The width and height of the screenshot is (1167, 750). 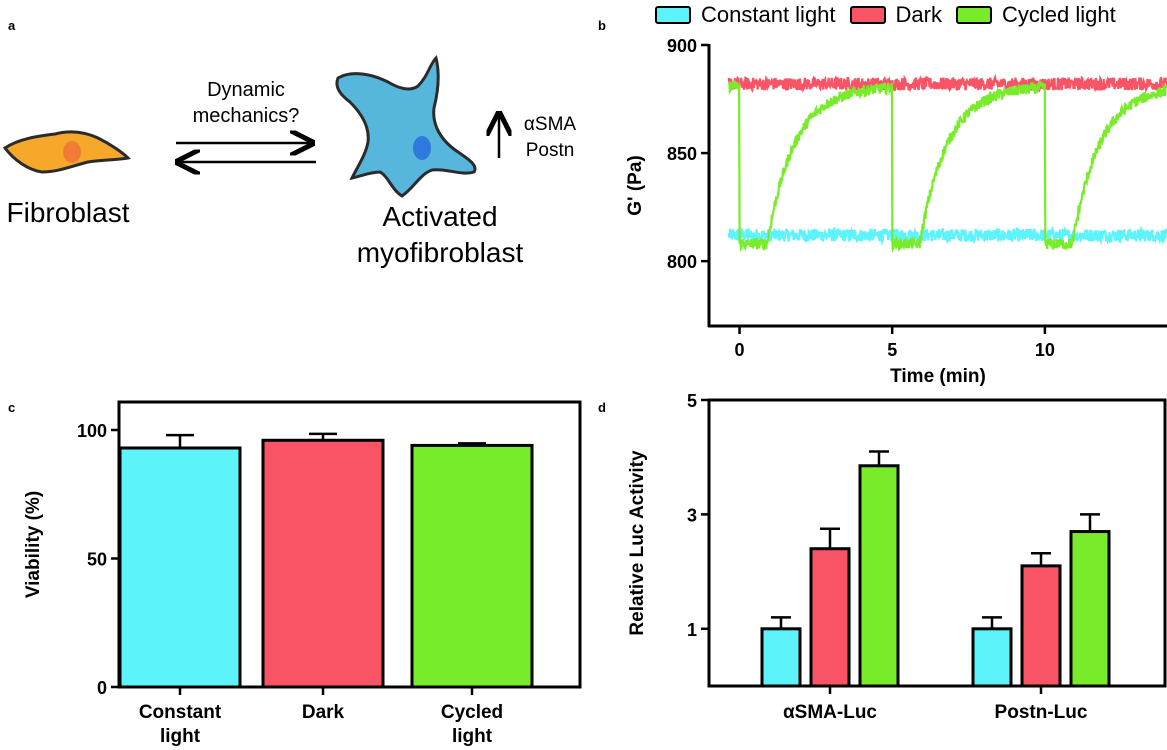 What do you see at coordinates (180, 712) in the screenshot?
I see `c-x-tick-label: Constant` at bounding box center [180, 712].